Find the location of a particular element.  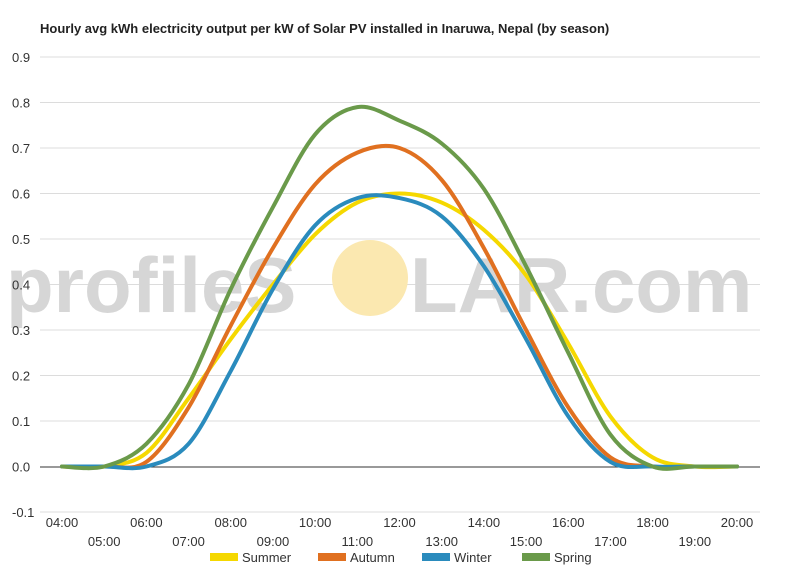

y-tick-label: 0.2 is located at coordinates (21, 376).